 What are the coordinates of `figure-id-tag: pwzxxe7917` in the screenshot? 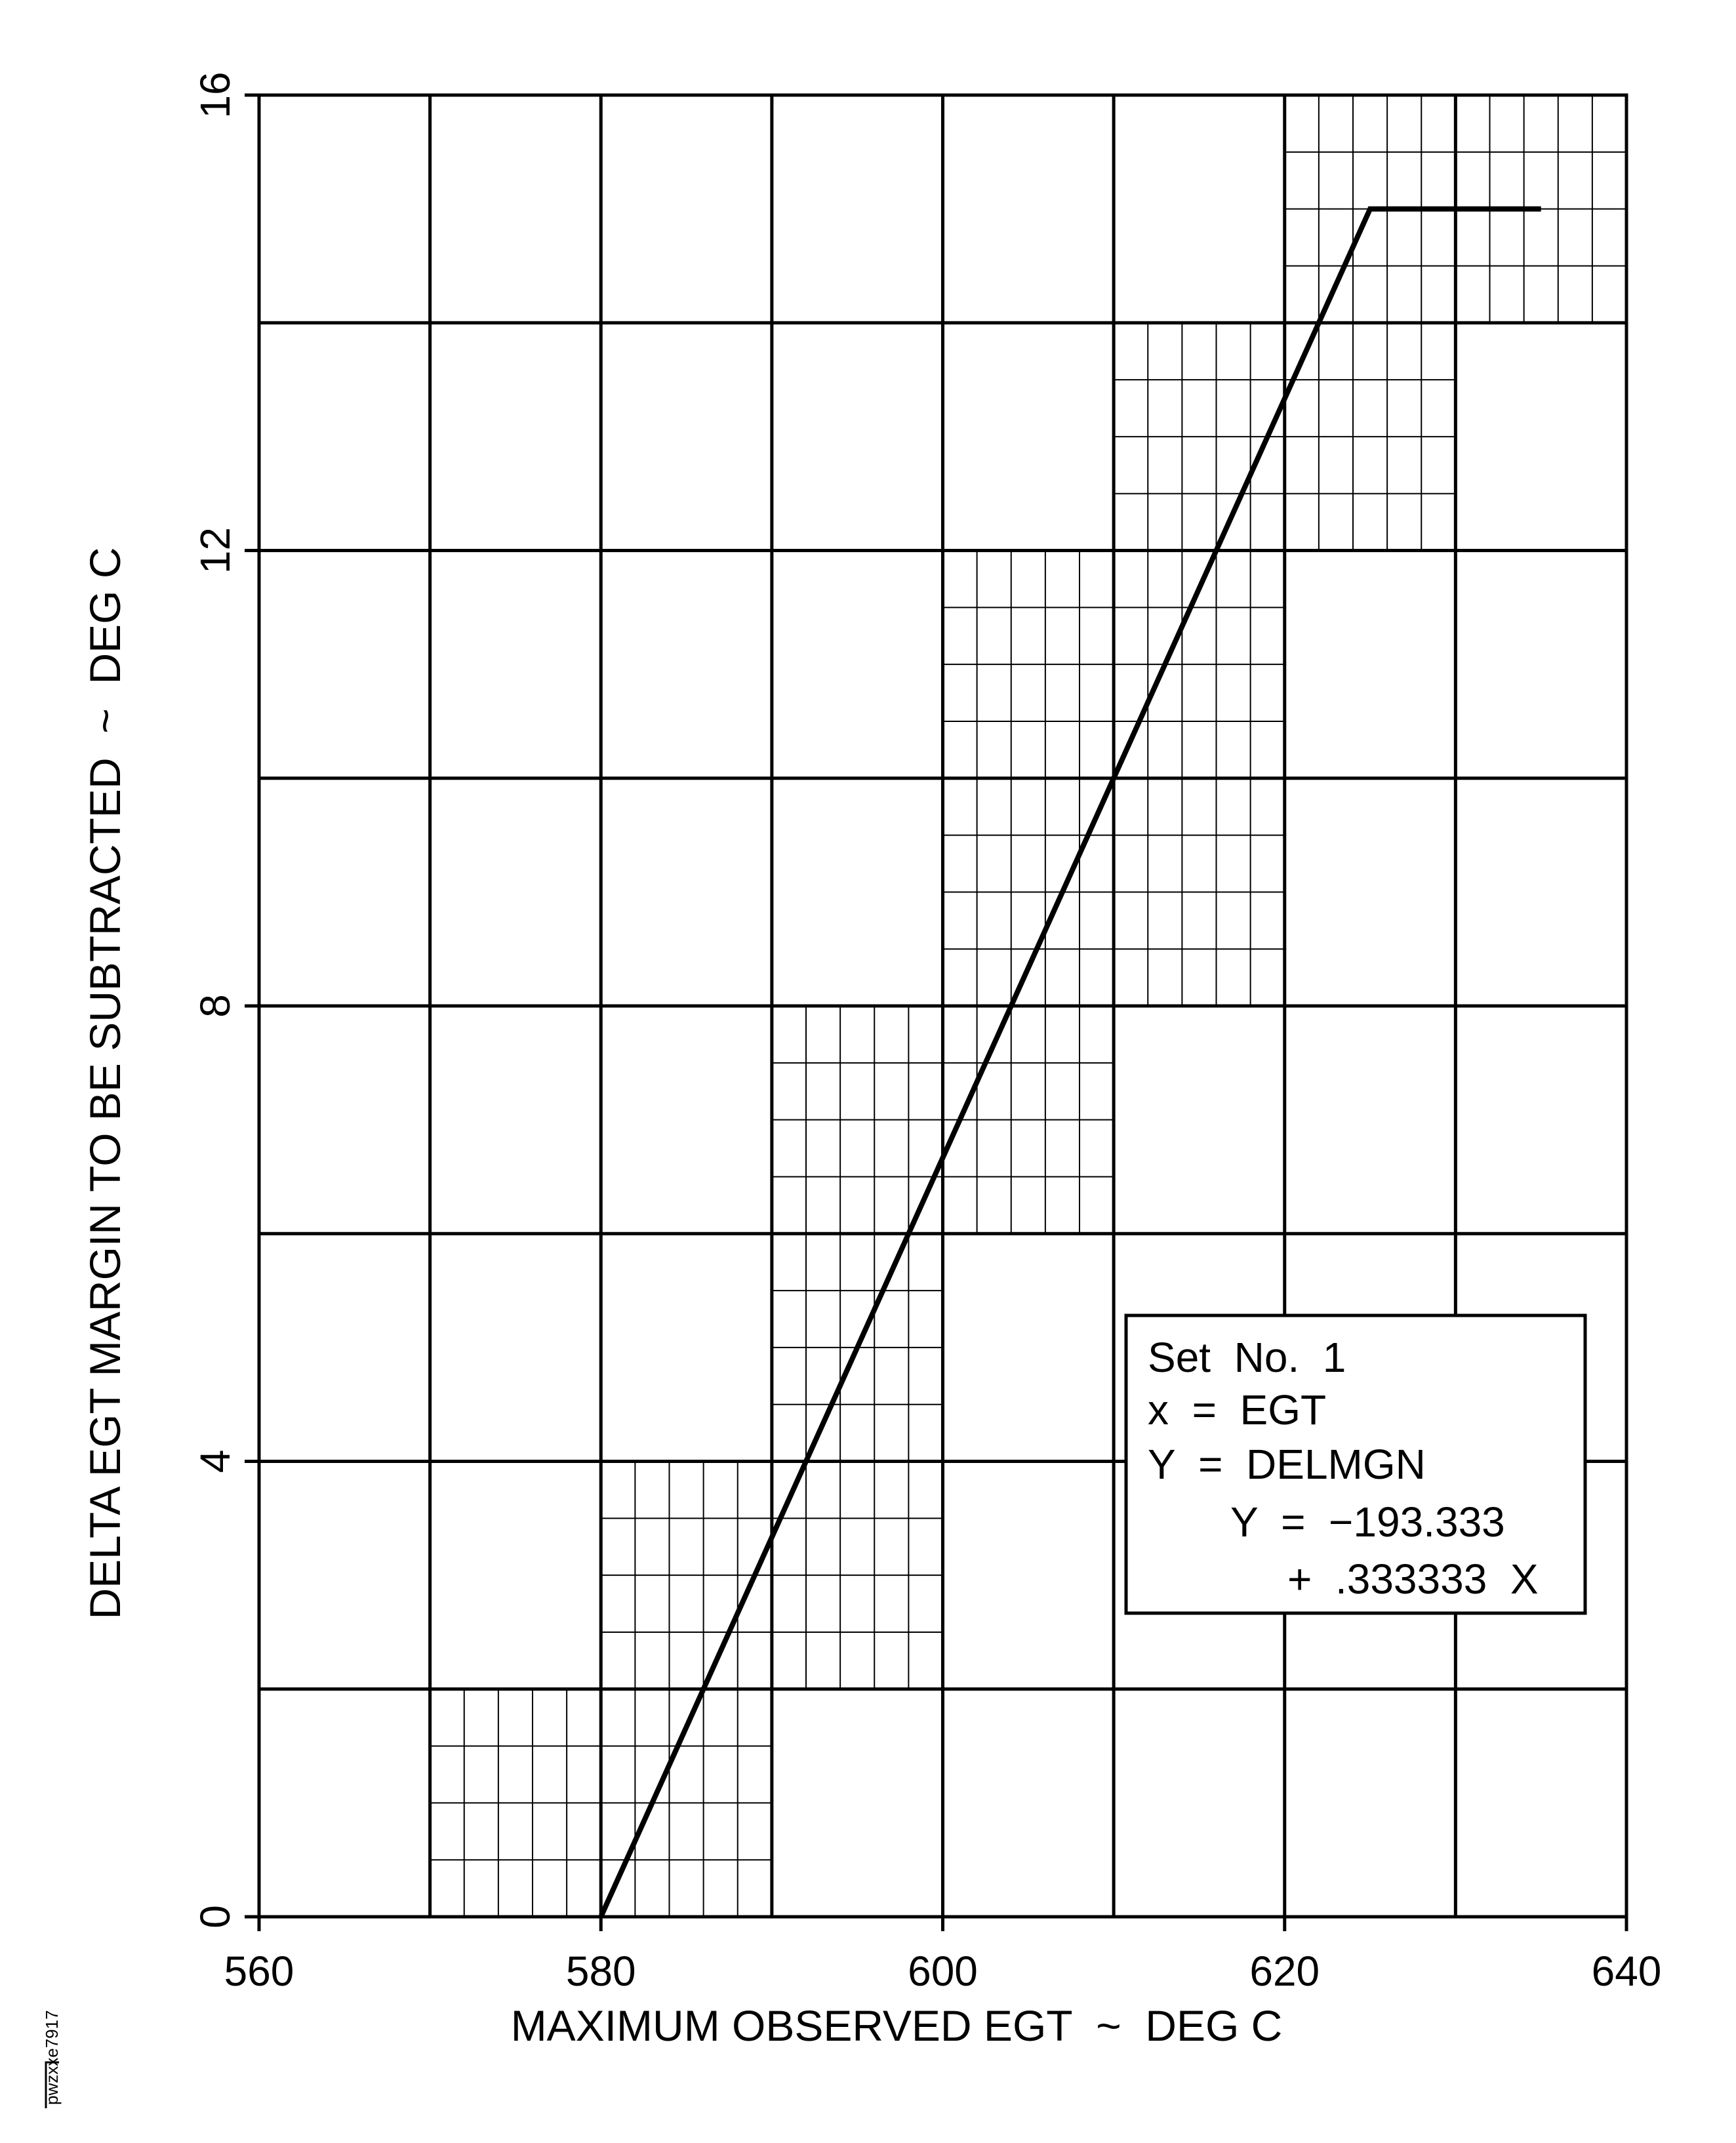 It's located at (52, 2059).